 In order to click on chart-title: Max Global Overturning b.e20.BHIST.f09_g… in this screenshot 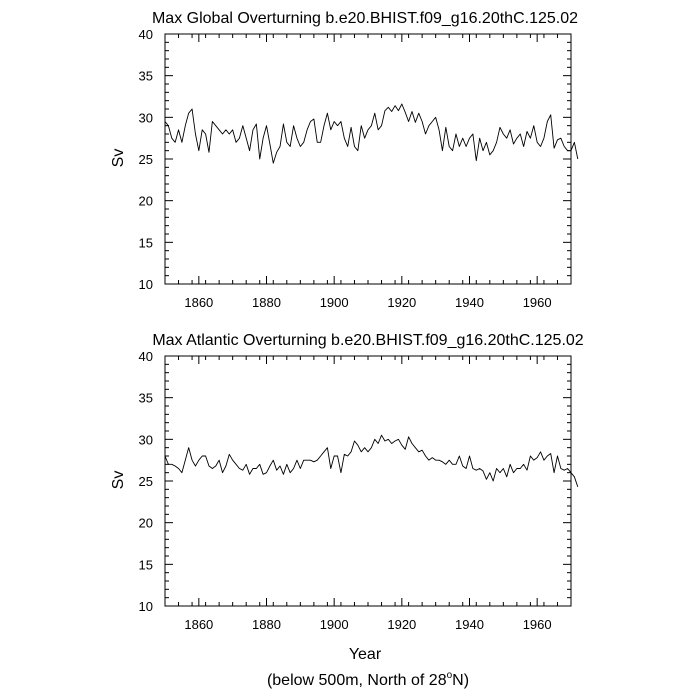, I will do `click(365, 18)`.